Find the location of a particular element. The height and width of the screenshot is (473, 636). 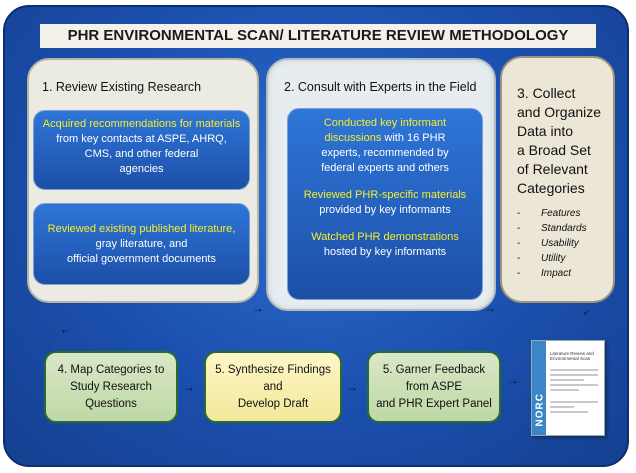

category-label: Usability is located at coordinates (560, 243).